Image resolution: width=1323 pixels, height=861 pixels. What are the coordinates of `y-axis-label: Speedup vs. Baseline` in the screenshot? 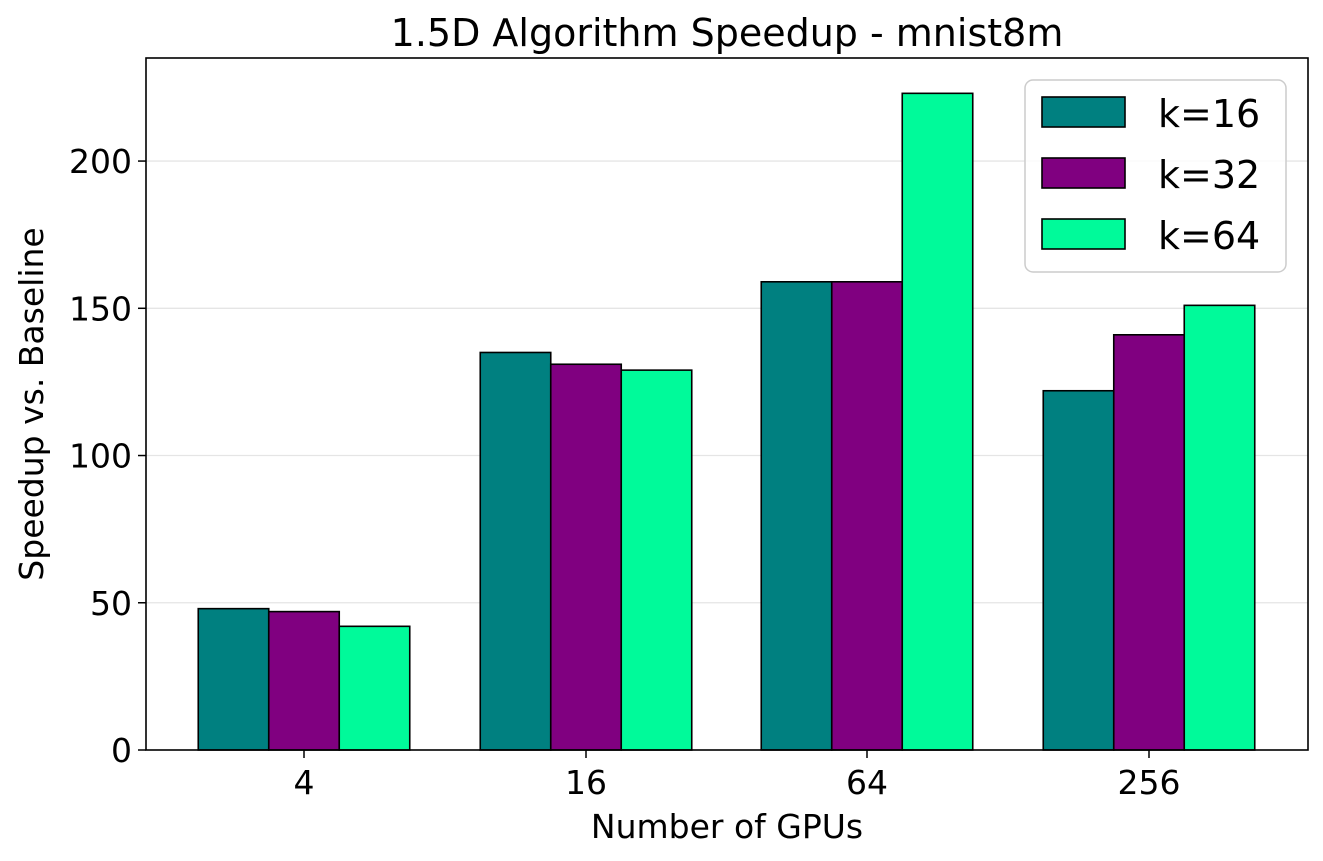 It's located at (31, 403).